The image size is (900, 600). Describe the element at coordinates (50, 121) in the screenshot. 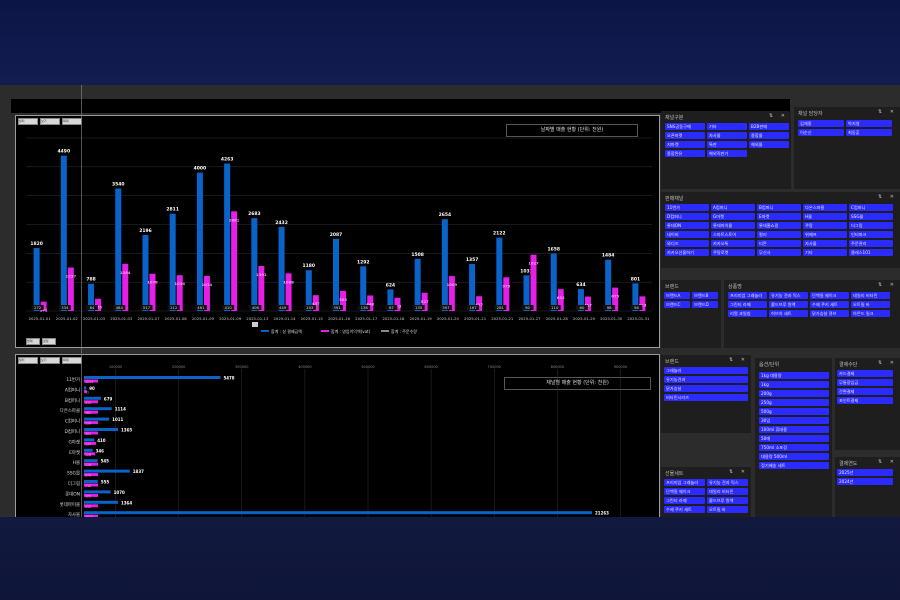

I see `chart-view-chip: 보기` at that location.